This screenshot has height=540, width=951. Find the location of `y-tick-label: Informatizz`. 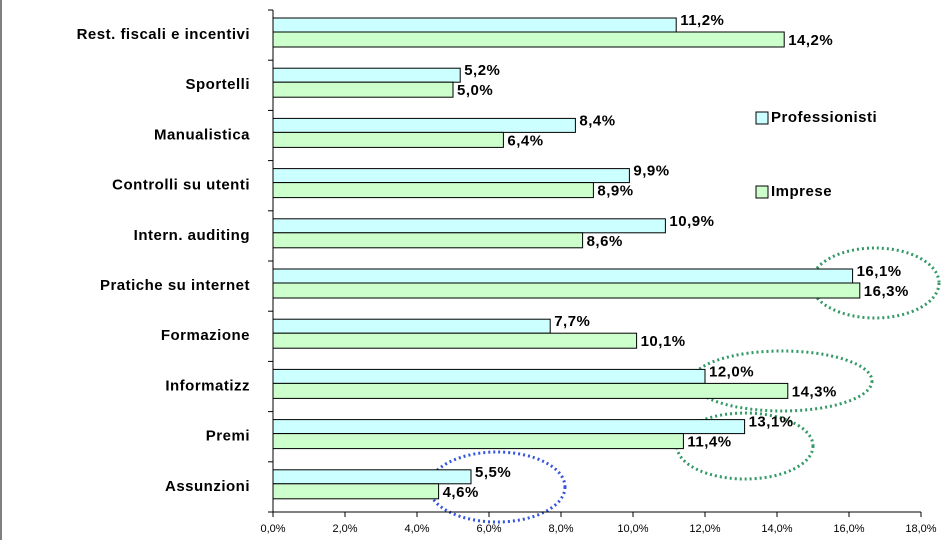

y-tick-label: Informatizz is located at coordinates (207, 385).